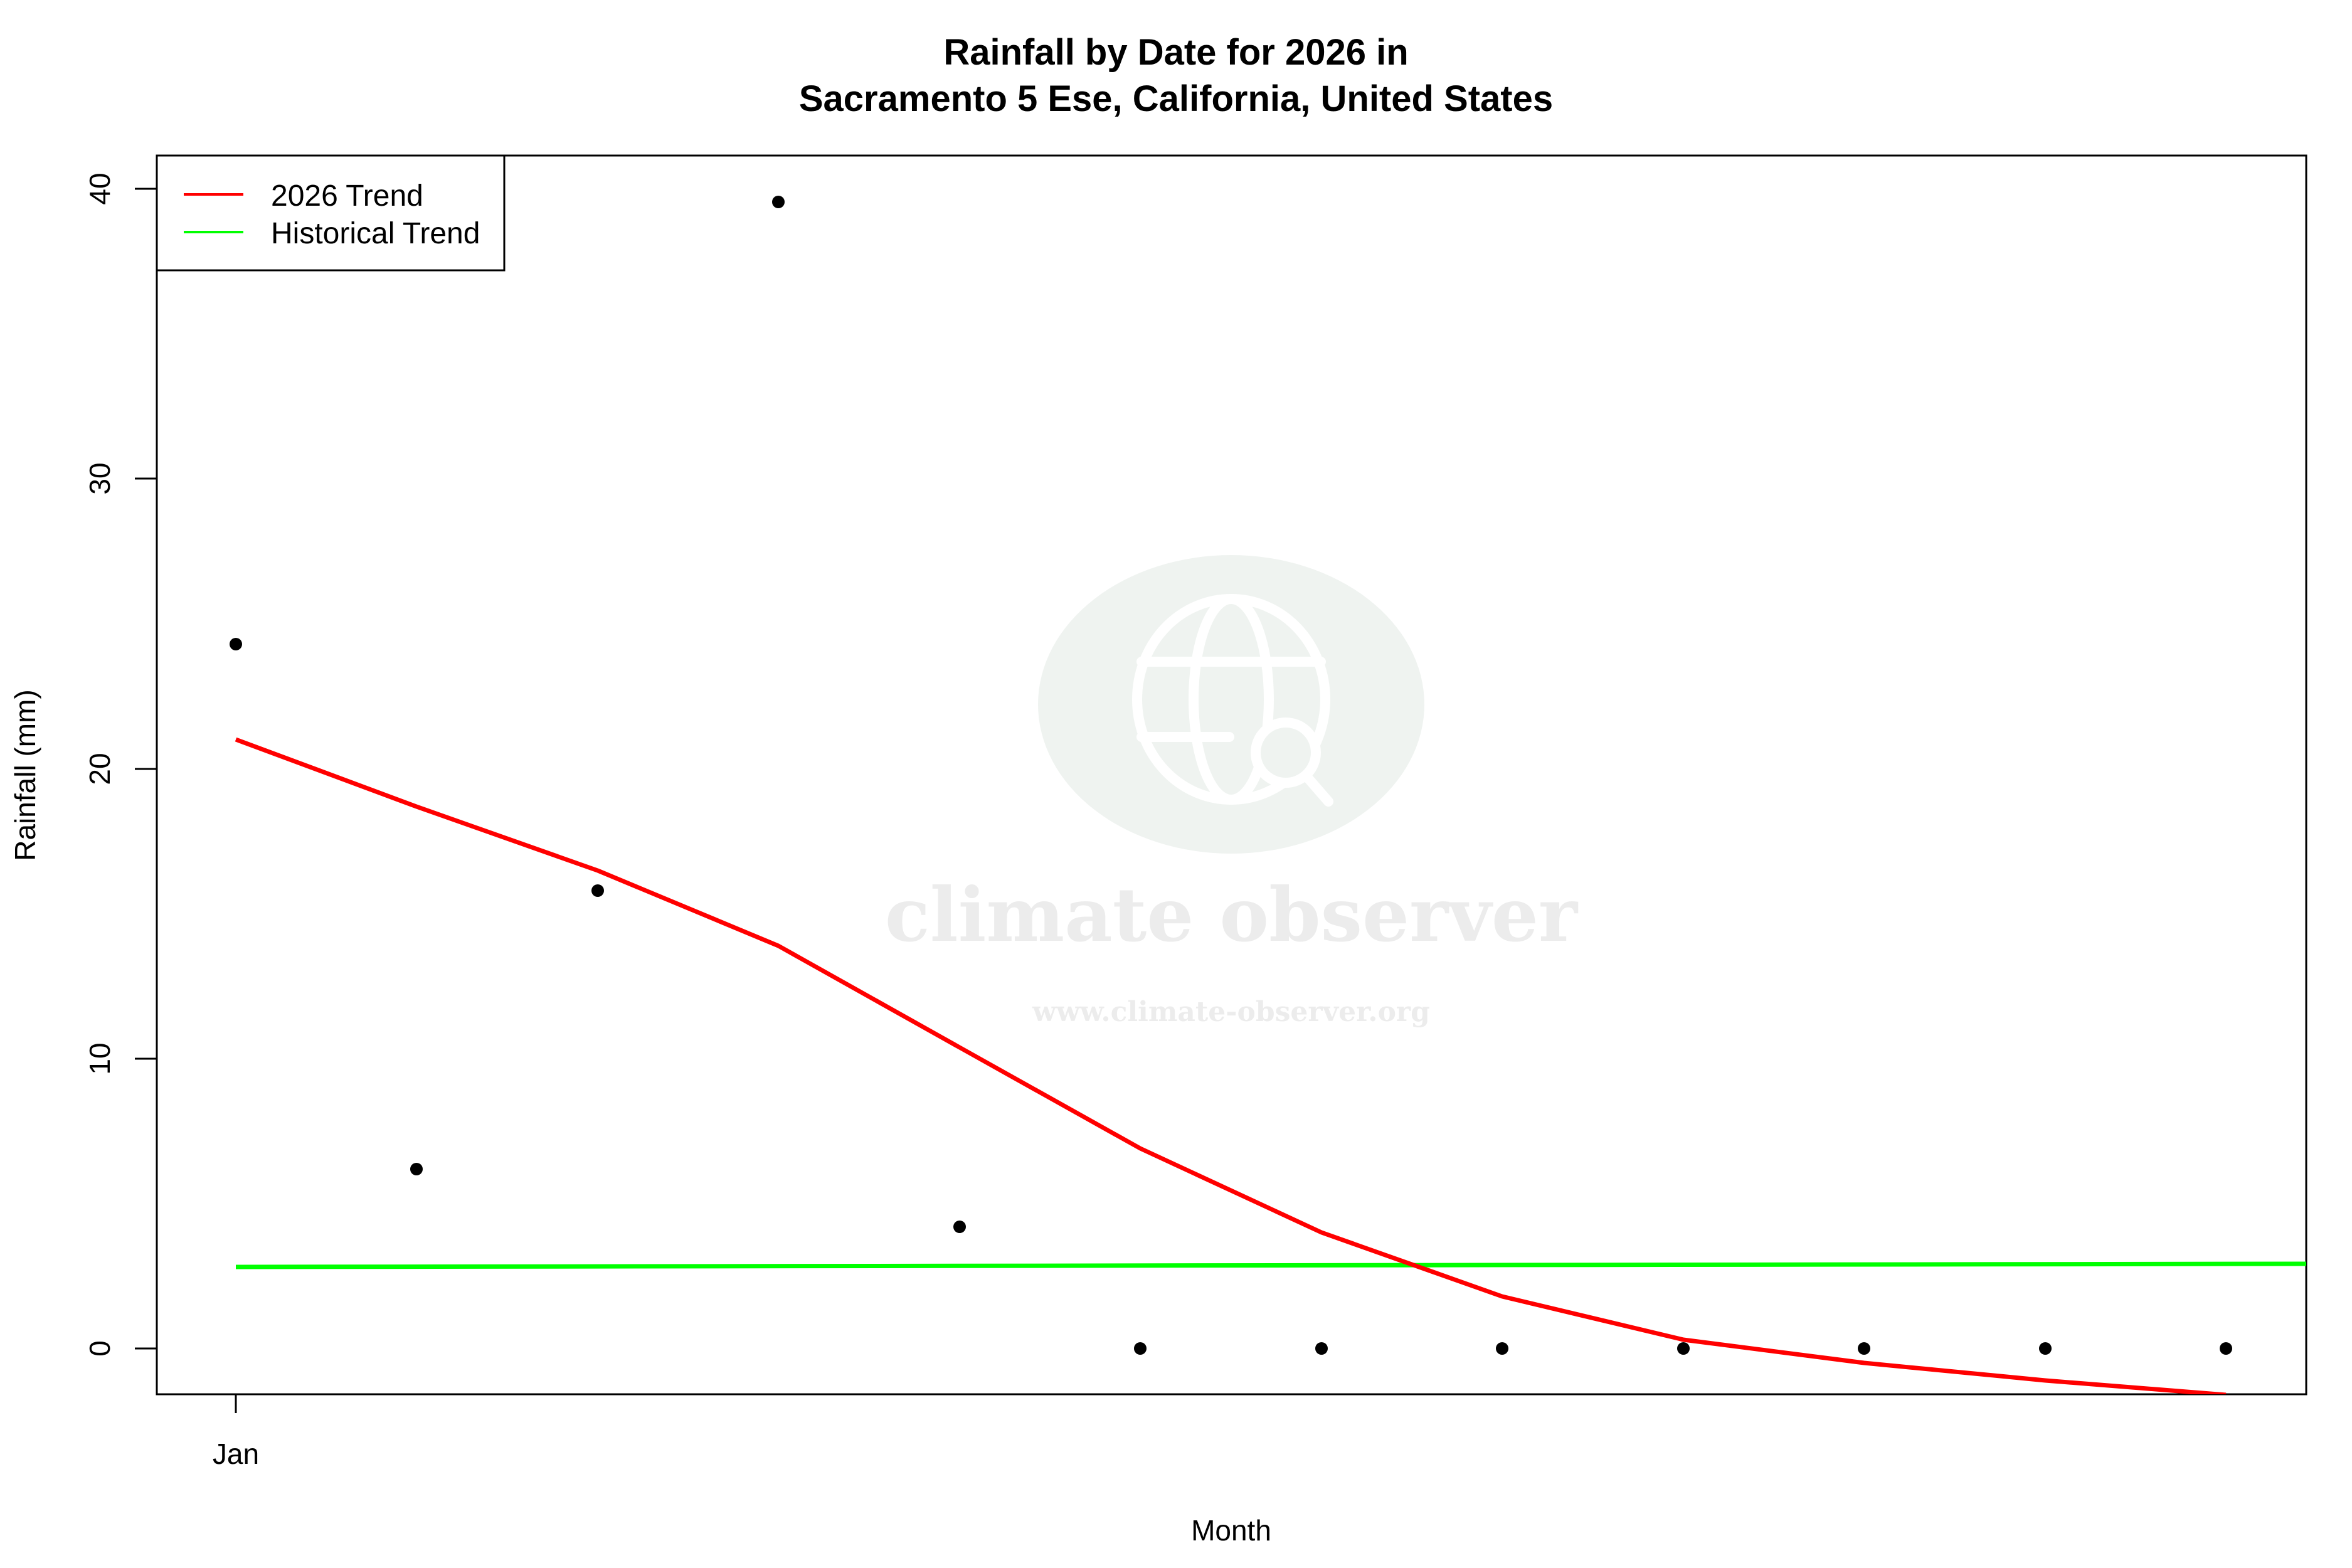 This screenshot has width=2352, height=1568. Describe the element at coordinates (99, 1058) in the screenshot. I see `y-tick-10: 10` at that location.